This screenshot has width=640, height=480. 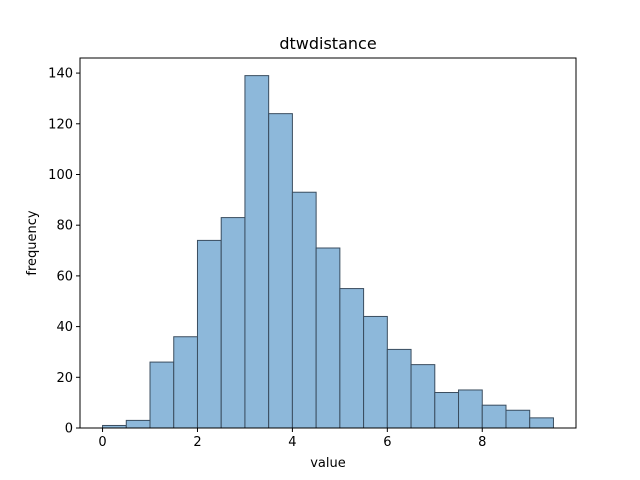 What do you see at coordinates (64, 226) in the screenshot?
I see `y-tick-label: 80` at bounding box center [64, 226].